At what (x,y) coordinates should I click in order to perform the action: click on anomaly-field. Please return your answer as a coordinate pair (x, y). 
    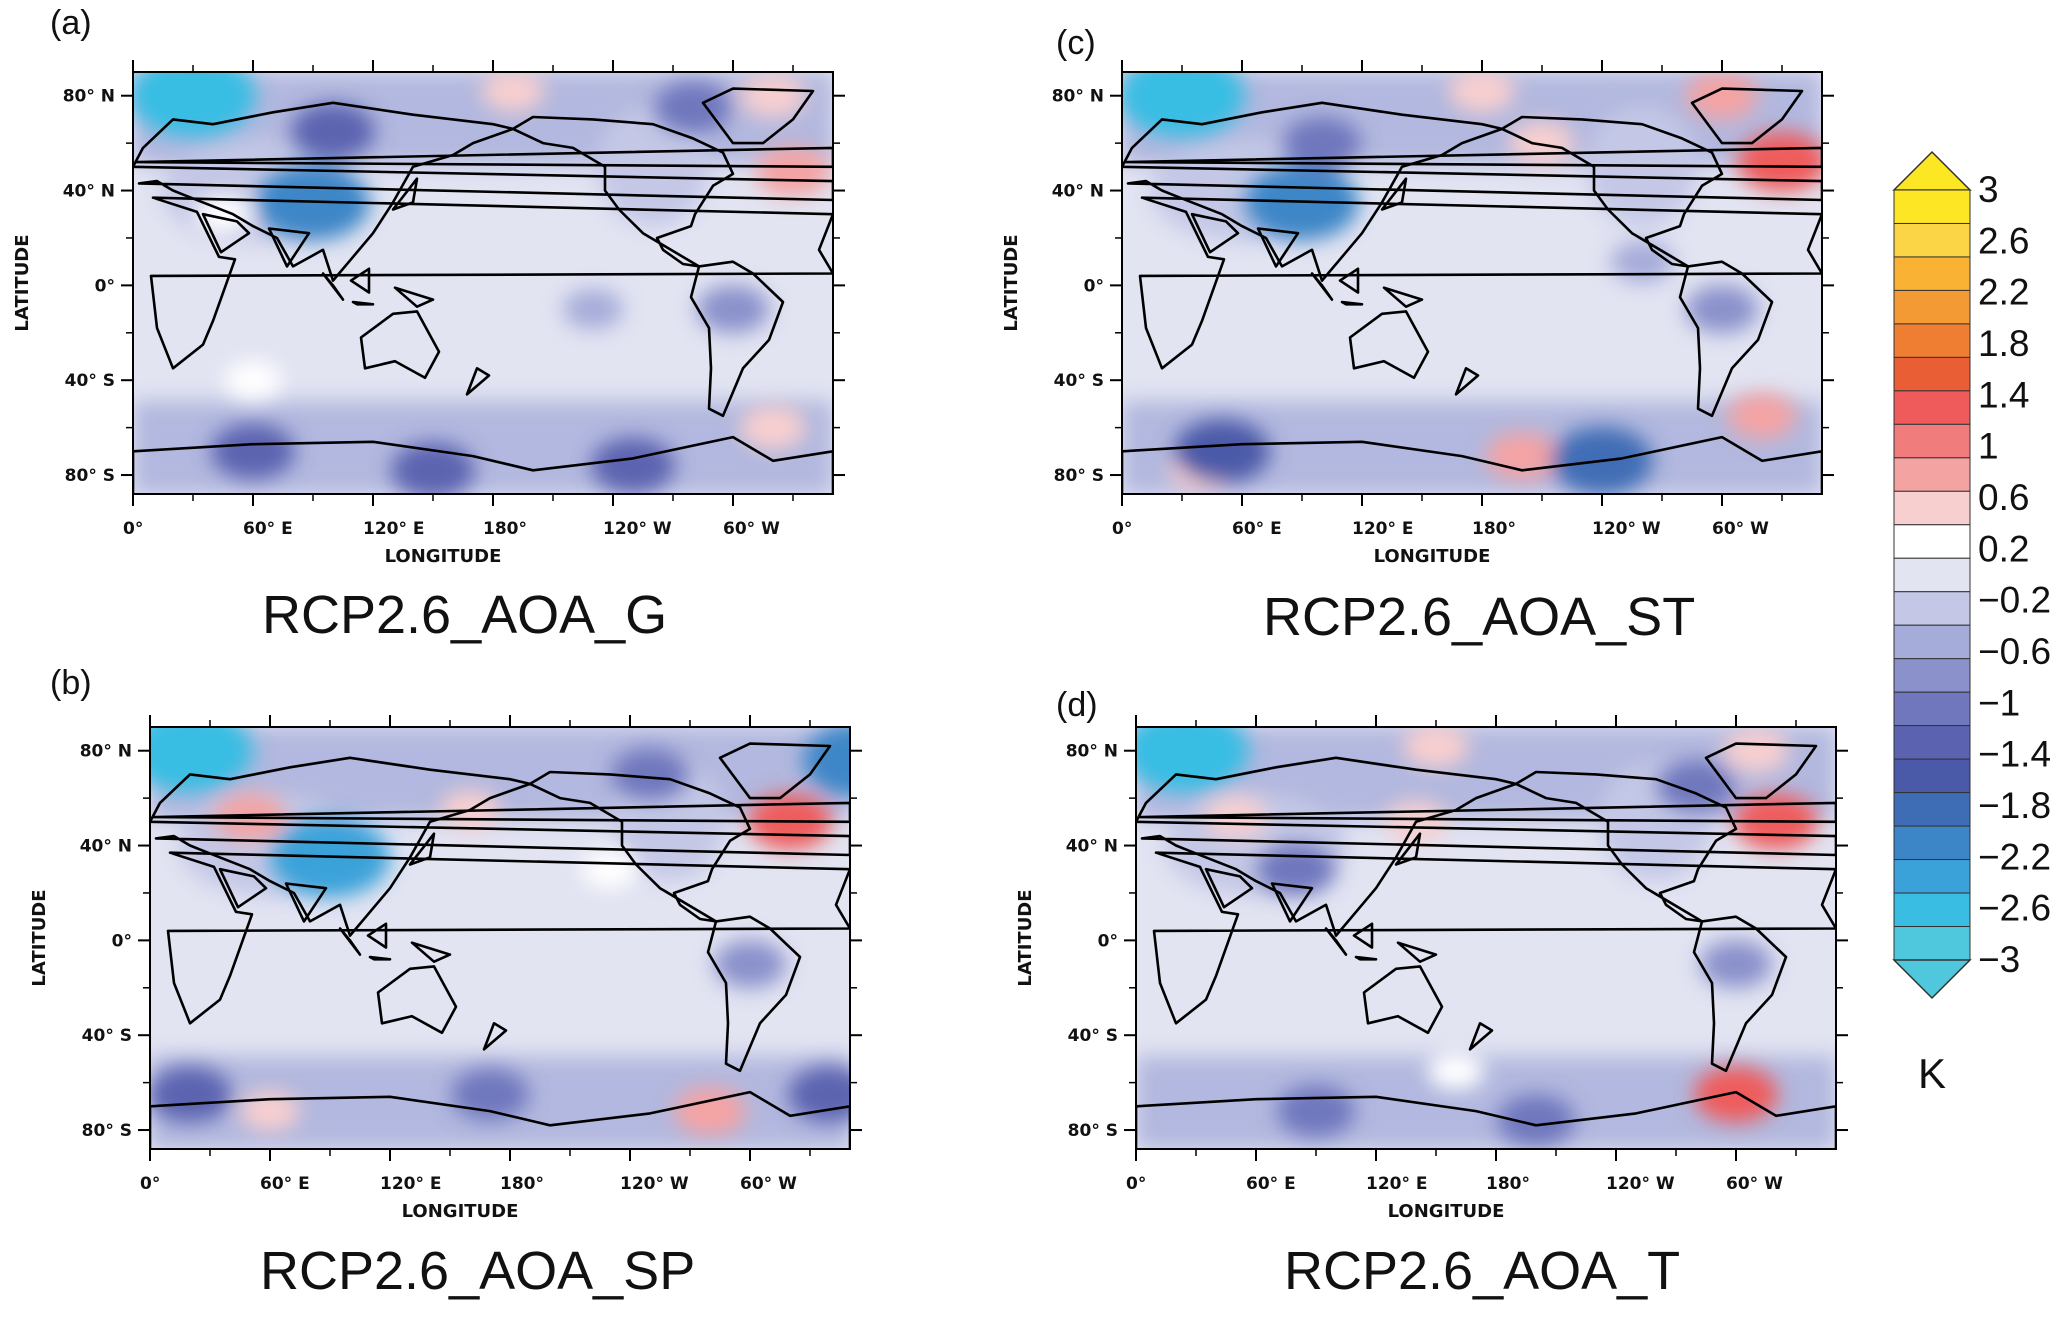
    Looking at the image, I should click on (1472, 283).